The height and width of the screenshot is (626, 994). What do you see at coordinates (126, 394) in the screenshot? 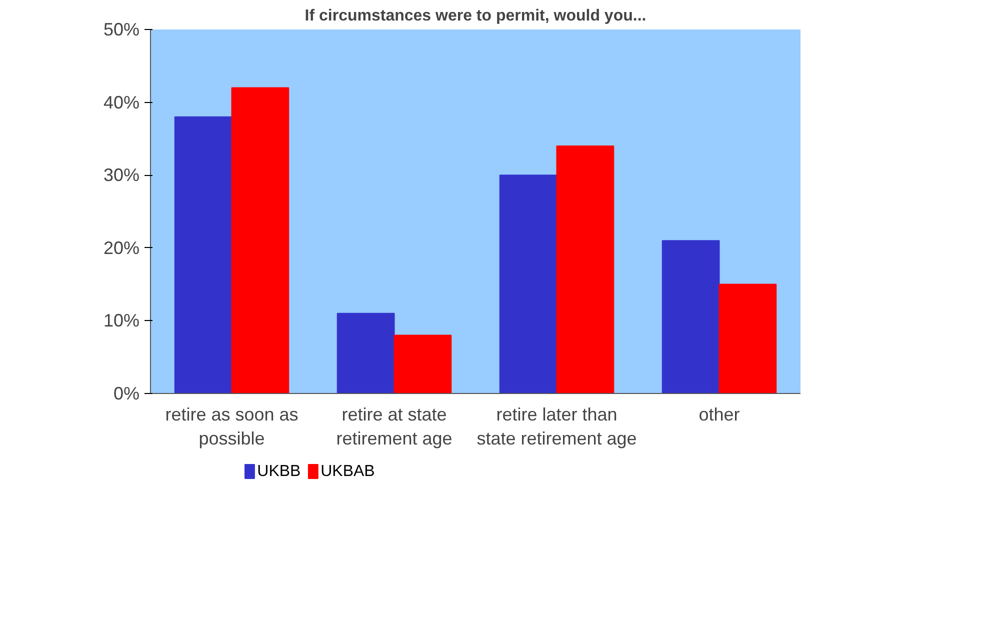
I see `y-tick-label: 0%` at bounding box center [126, 394].